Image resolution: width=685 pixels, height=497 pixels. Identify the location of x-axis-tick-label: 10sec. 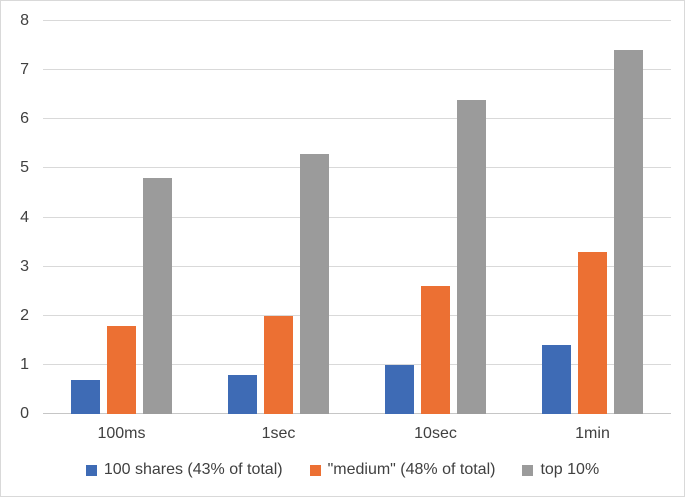
(435, 433).